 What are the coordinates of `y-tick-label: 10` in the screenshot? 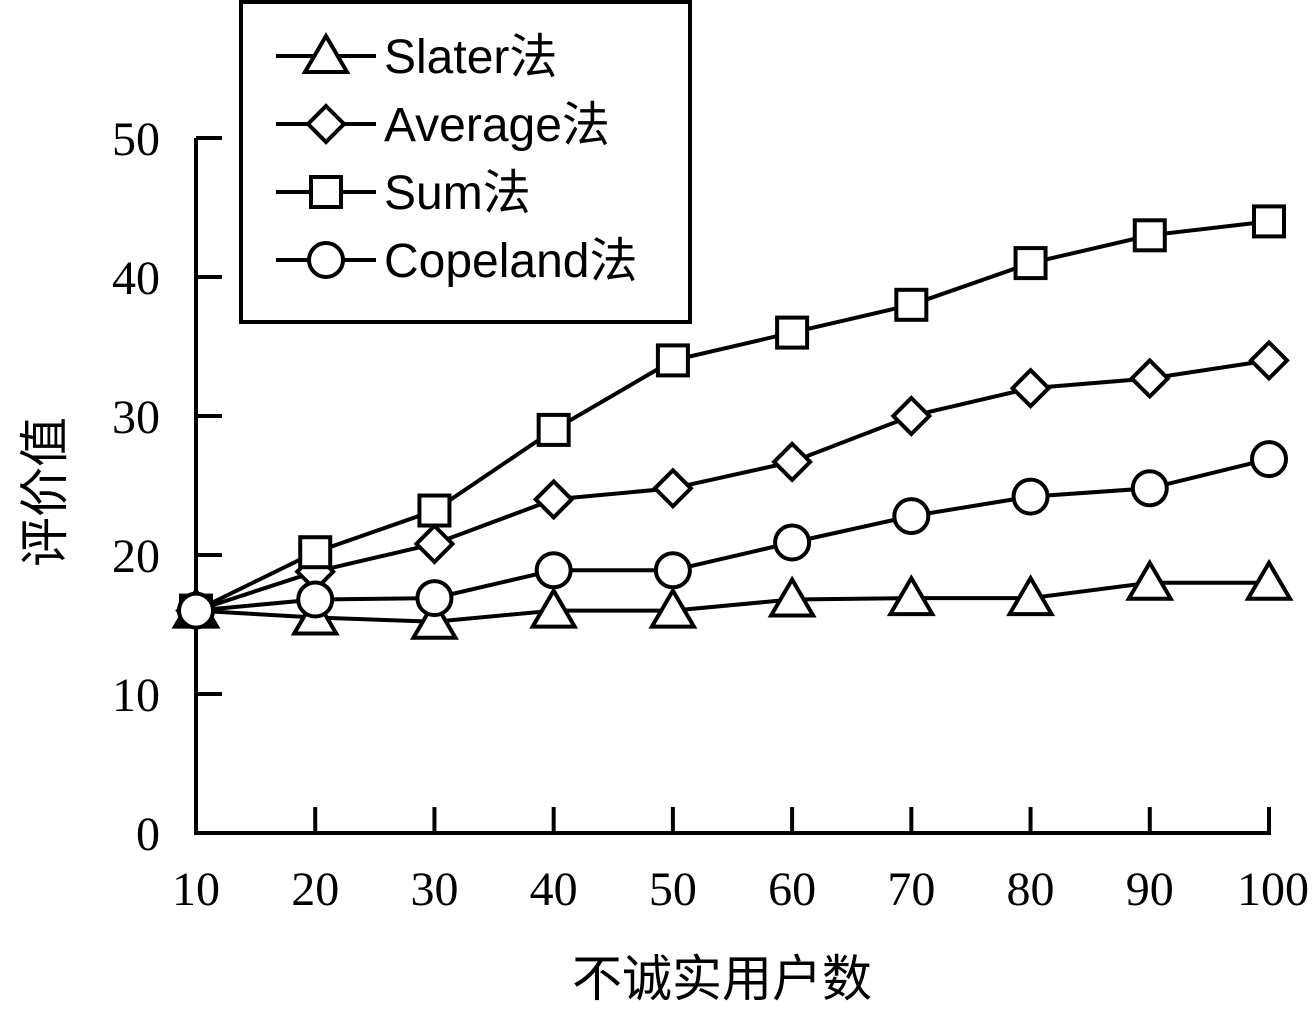 It's located at (136, 695).